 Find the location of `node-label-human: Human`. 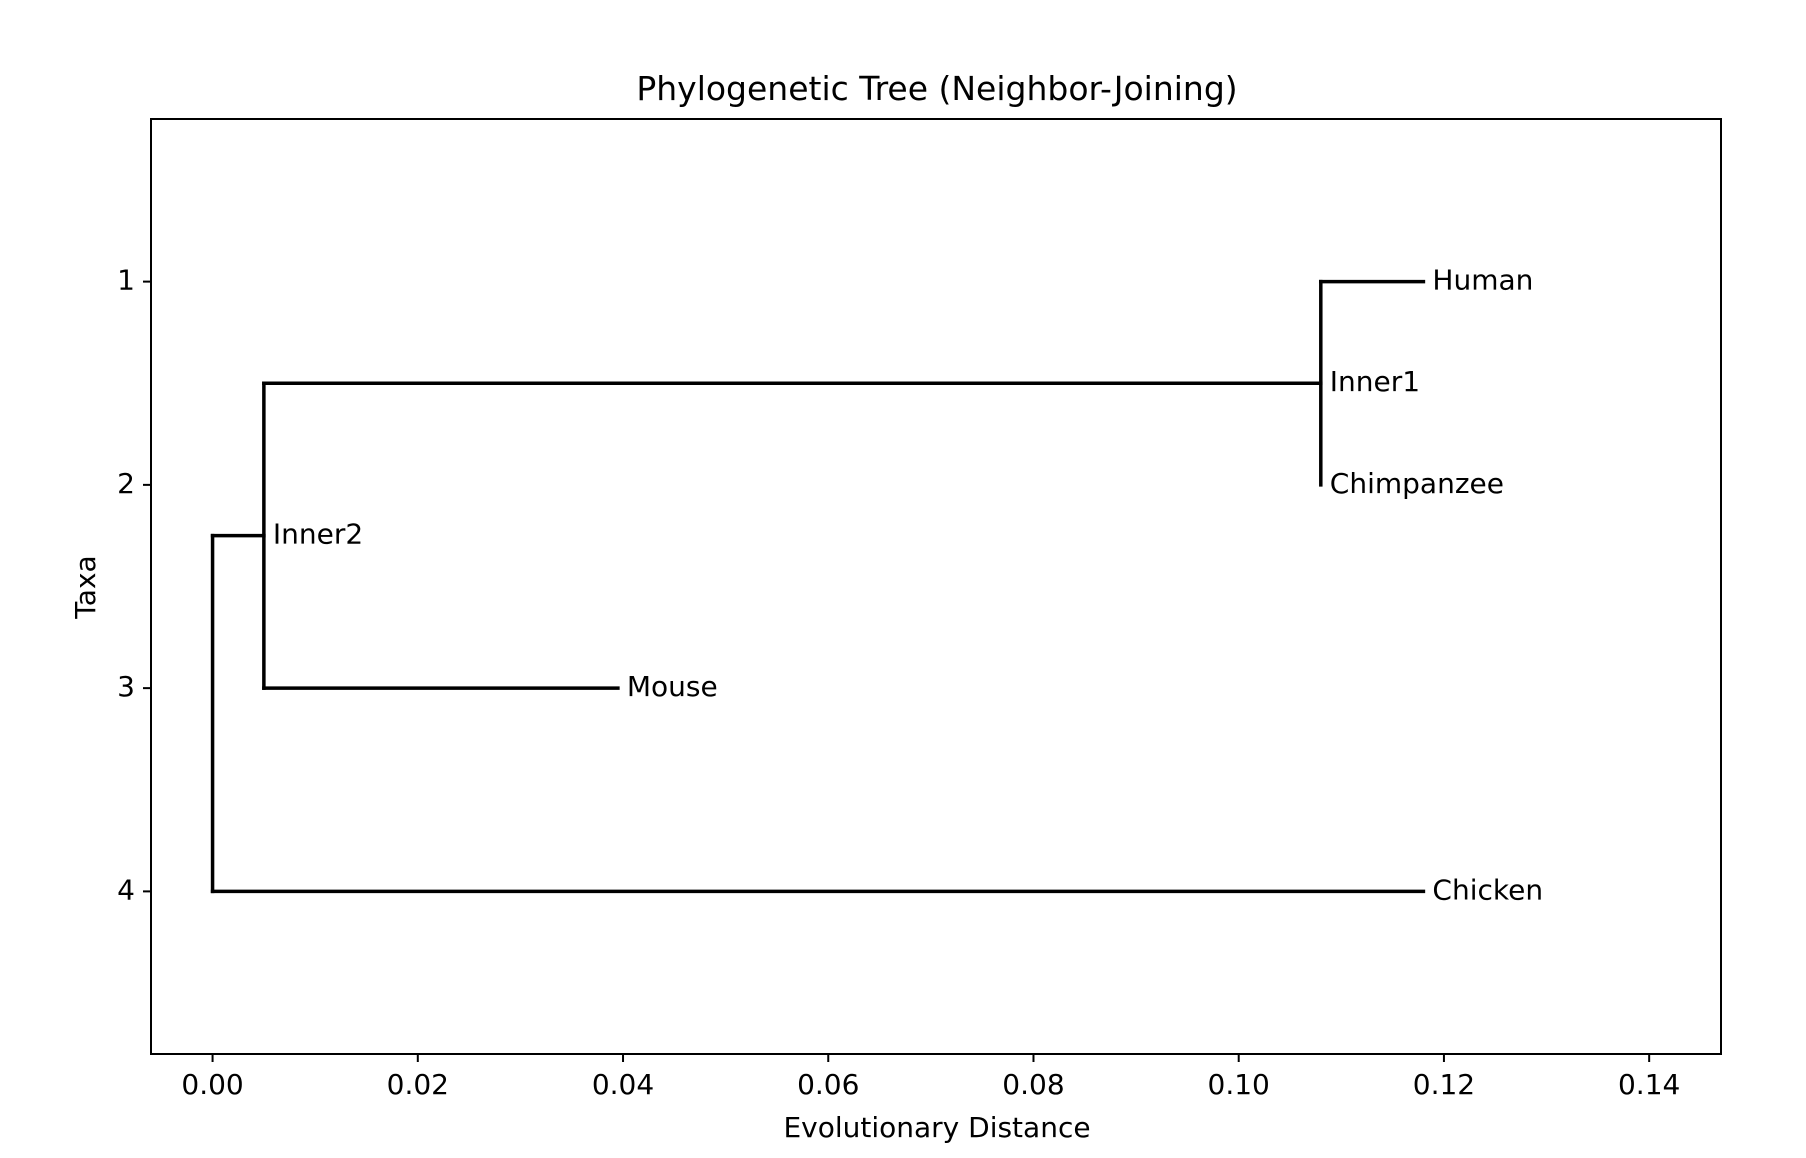

node-label-human: Human is located at coordinates (1482, 280).